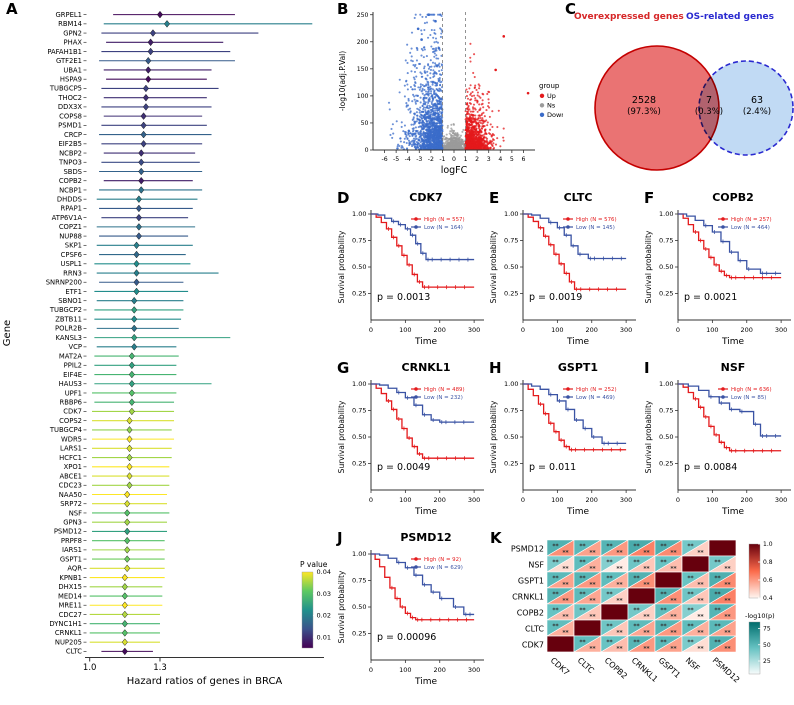 The image size is (794, 705). What do you see at coordinates (71, 559) in the screenshot?
I see `svg-text: GSPT1` at bounding box center [71, 559].